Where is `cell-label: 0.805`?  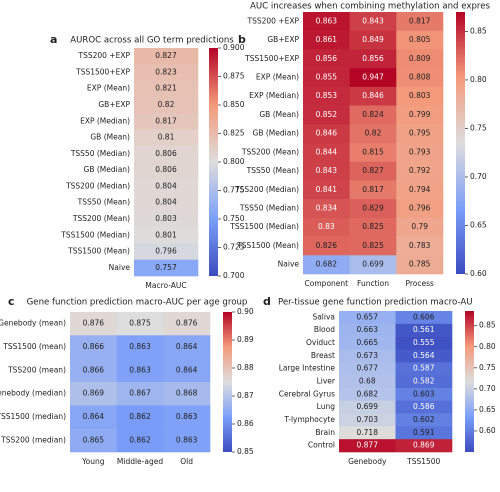 cell-label: 0.805 is located at coordinates (420, 39).